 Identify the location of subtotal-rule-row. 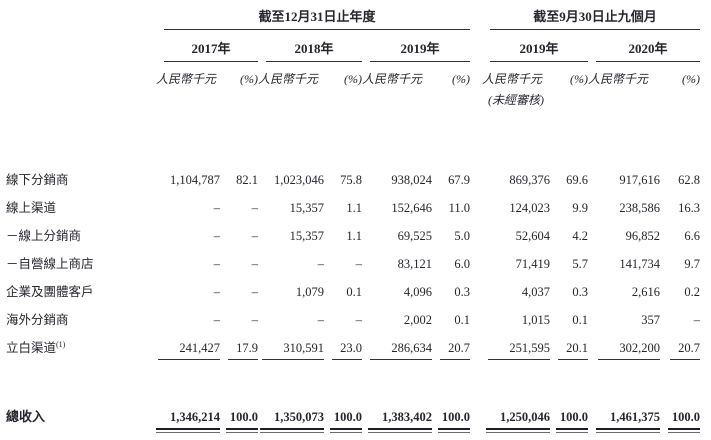
(353, 359).